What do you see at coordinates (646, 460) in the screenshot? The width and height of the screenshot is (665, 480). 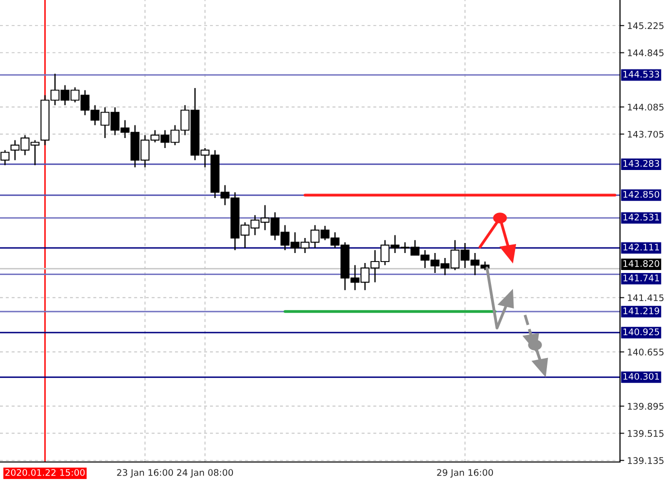 I see `y-tick-label: 139.135` at bounding box center [646, 460].